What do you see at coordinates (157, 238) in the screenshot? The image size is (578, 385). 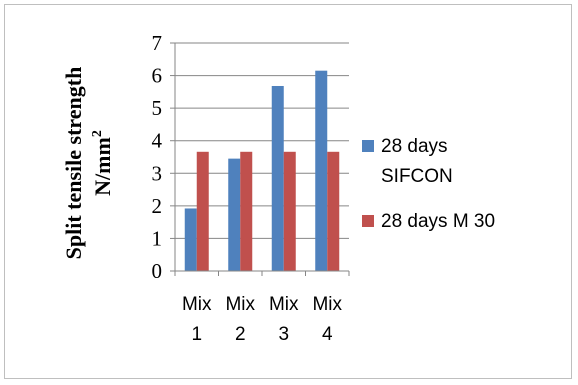 I see `y-tick-label: 1` at bounding box center [157, 238].